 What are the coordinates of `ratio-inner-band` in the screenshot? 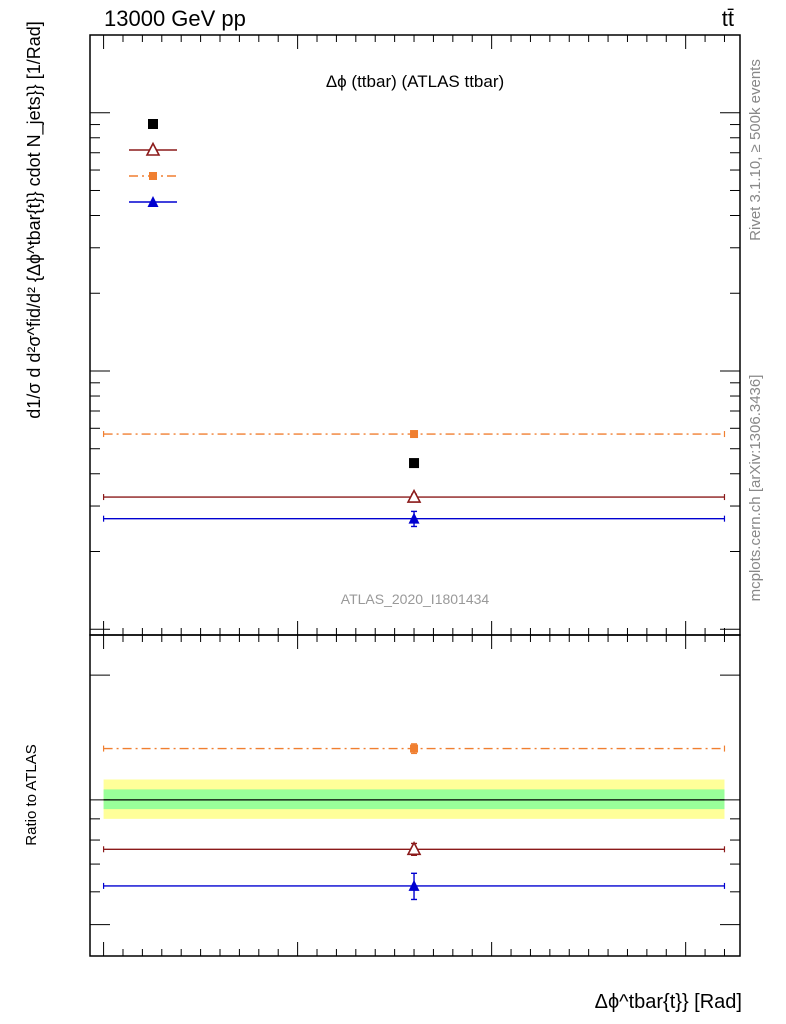 It's located at (414, 799).